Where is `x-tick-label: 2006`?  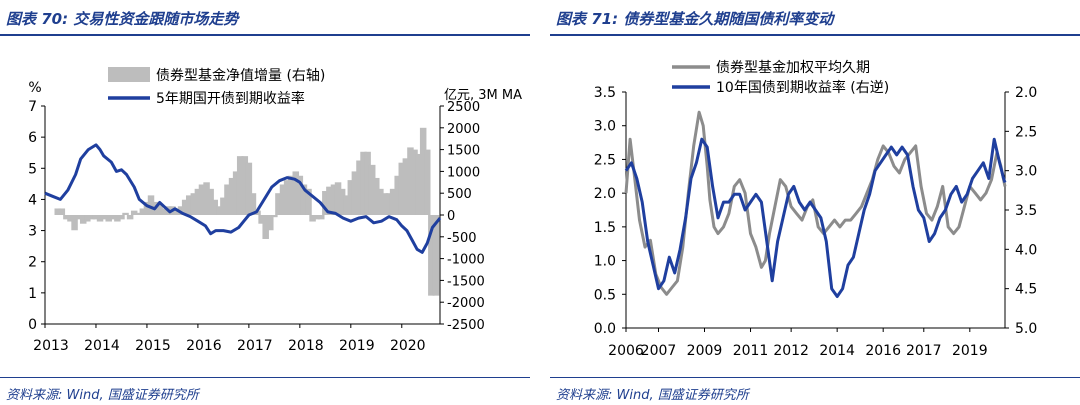
x-tick-label: 2006 is located at coordinates (626, 351).